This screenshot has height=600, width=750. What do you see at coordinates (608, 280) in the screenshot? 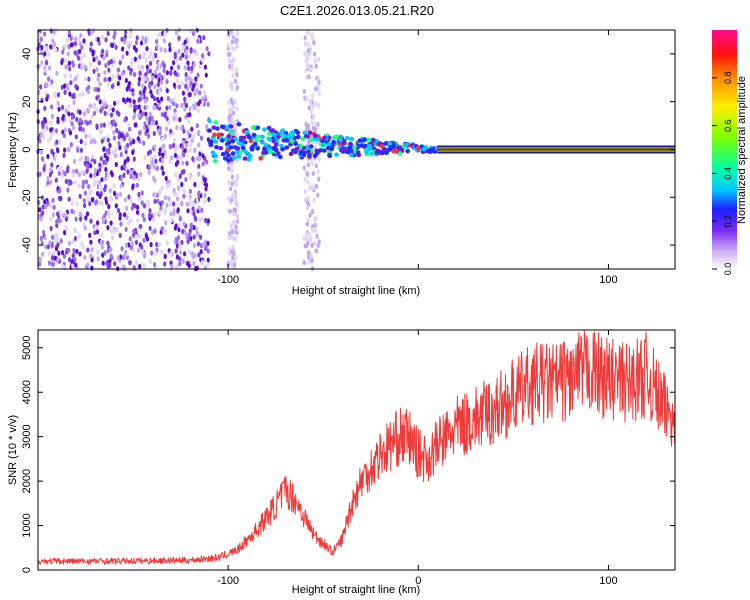
I see `x-tick-label: 100` at bounding box center [608, 280].